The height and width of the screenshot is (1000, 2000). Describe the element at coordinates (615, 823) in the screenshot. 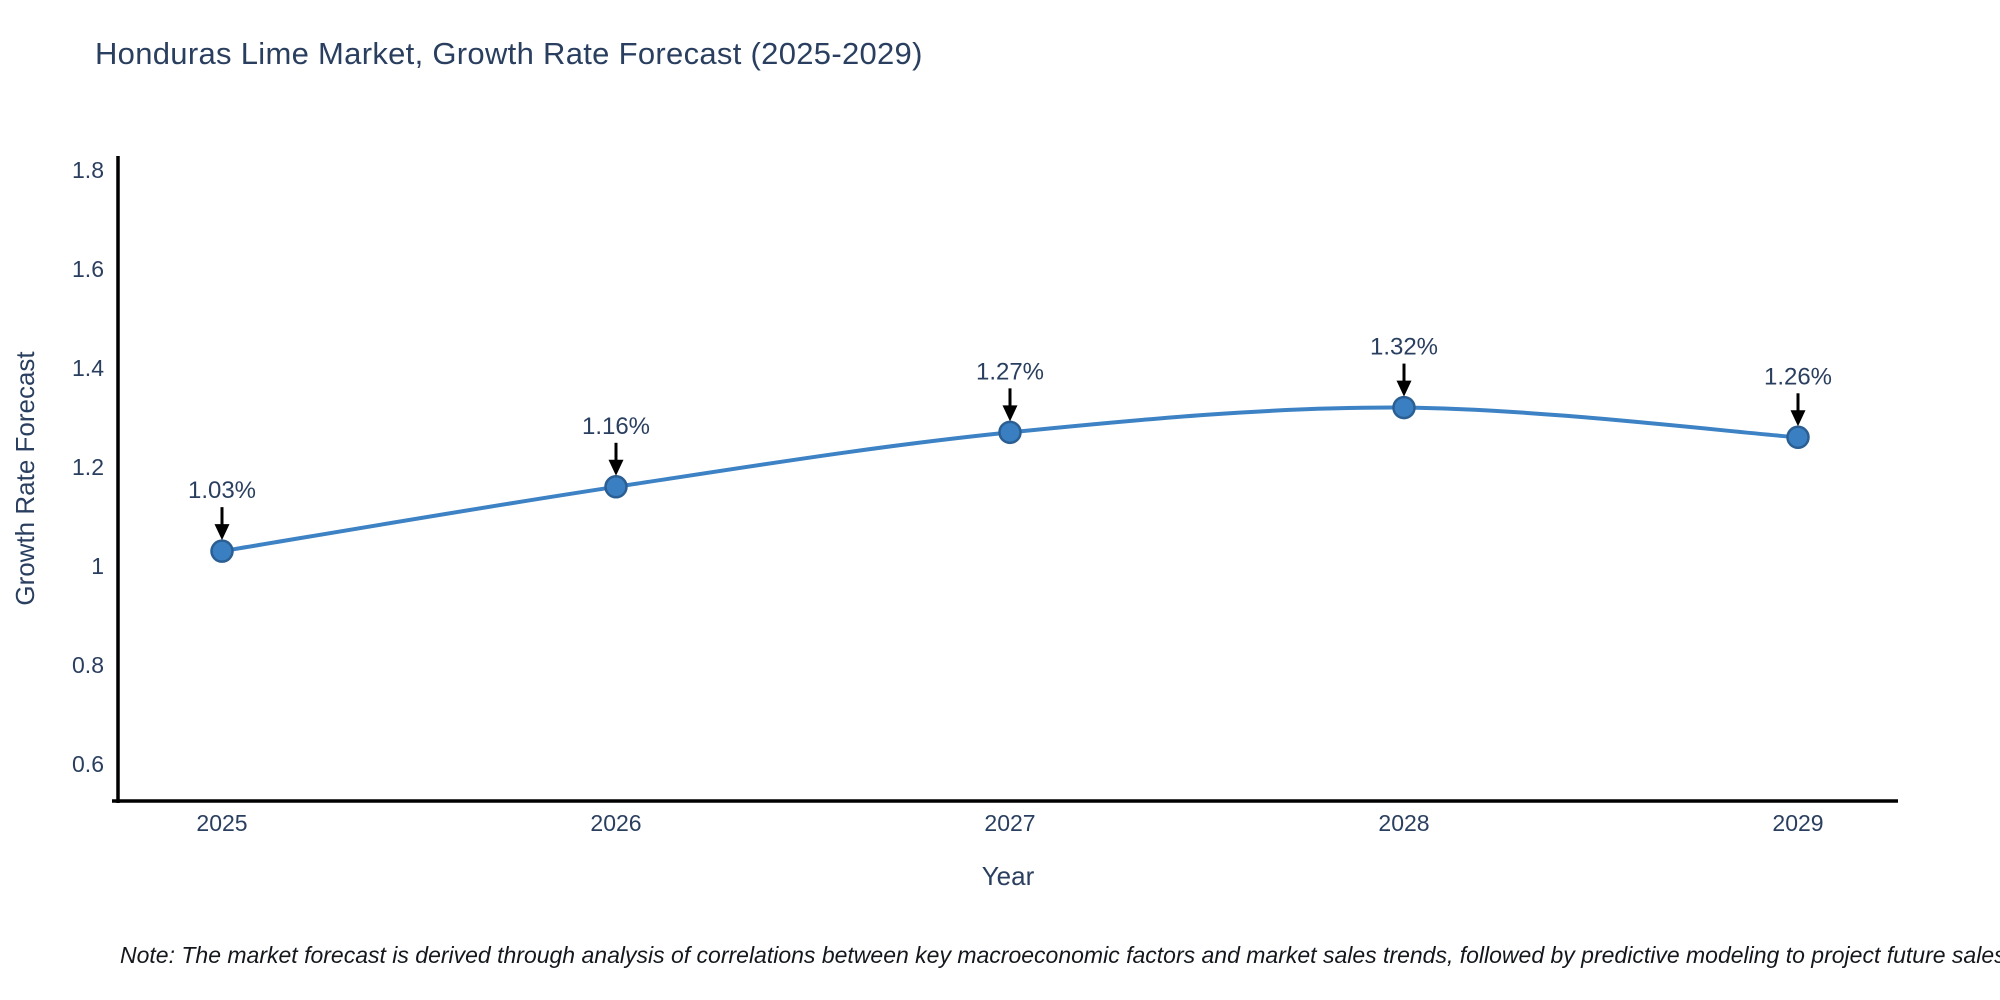

I see `x-tick-label: 2026` at that location.